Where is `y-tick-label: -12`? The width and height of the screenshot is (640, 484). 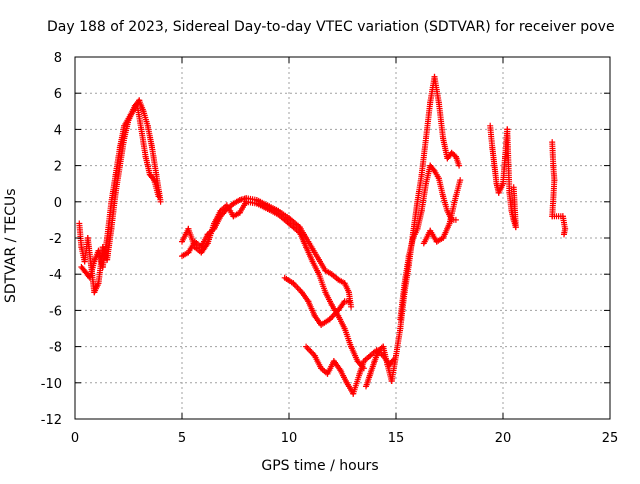
y-tick-label: -12 is located at coordinates (51, 420).